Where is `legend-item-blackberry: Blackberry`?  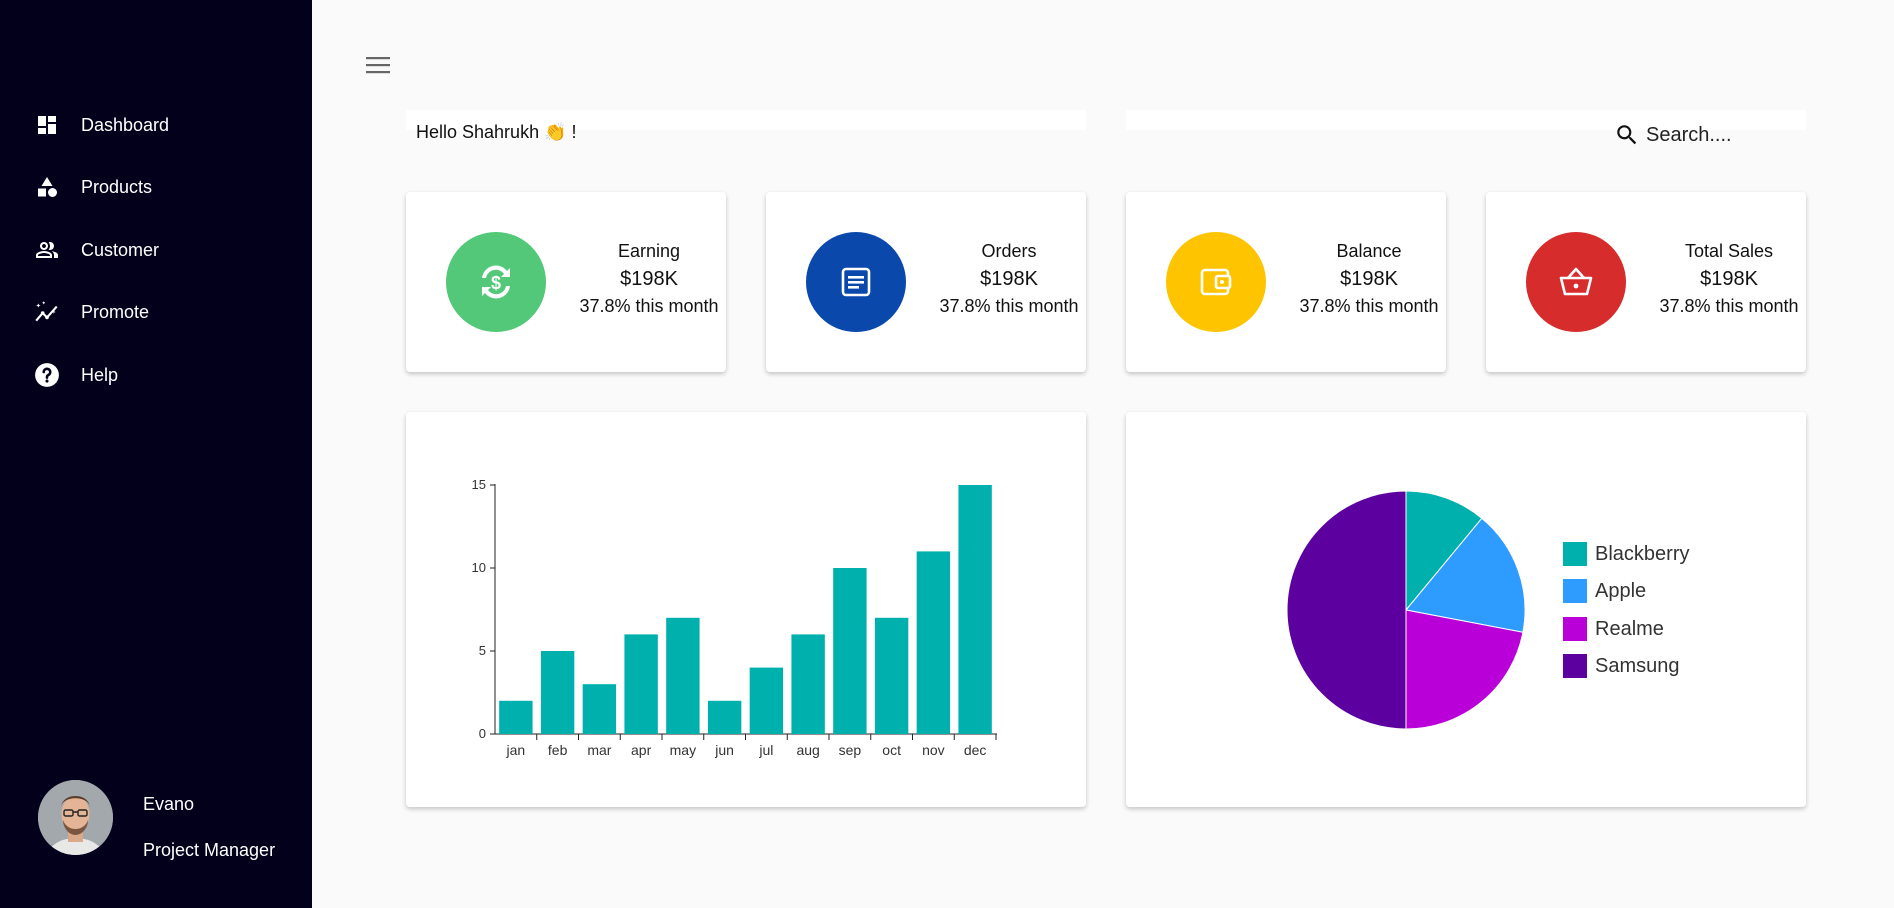 legend-item-blackberry: Blackberry is located at coordinates (1626, 554).